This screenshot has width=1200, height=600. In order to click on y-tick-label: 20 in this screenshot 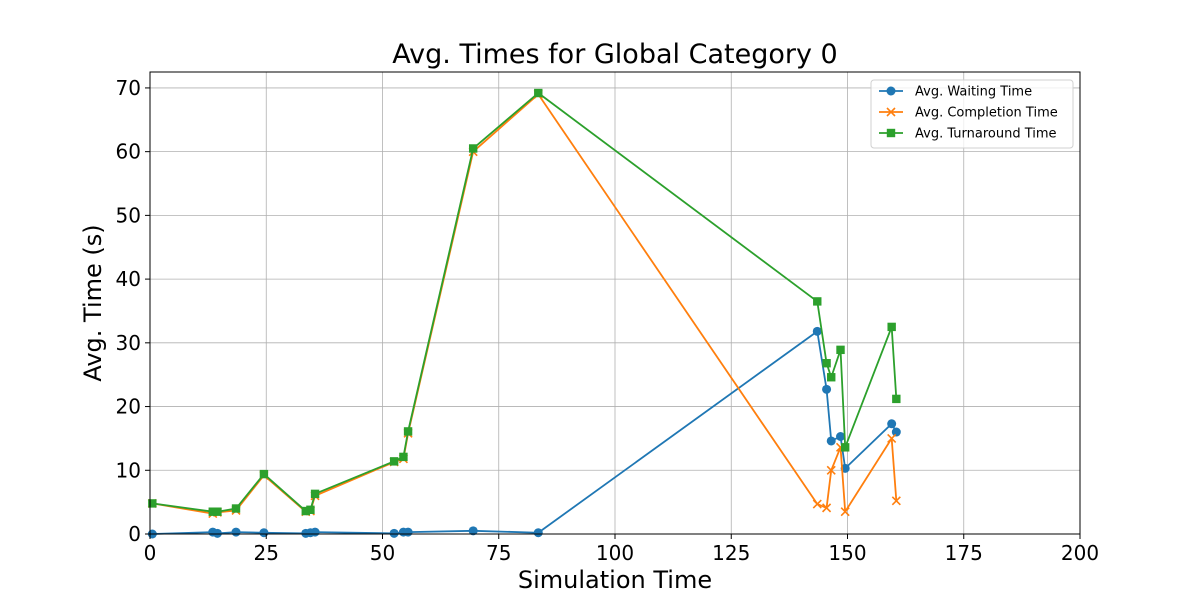, I will do `click(128, 407)`.